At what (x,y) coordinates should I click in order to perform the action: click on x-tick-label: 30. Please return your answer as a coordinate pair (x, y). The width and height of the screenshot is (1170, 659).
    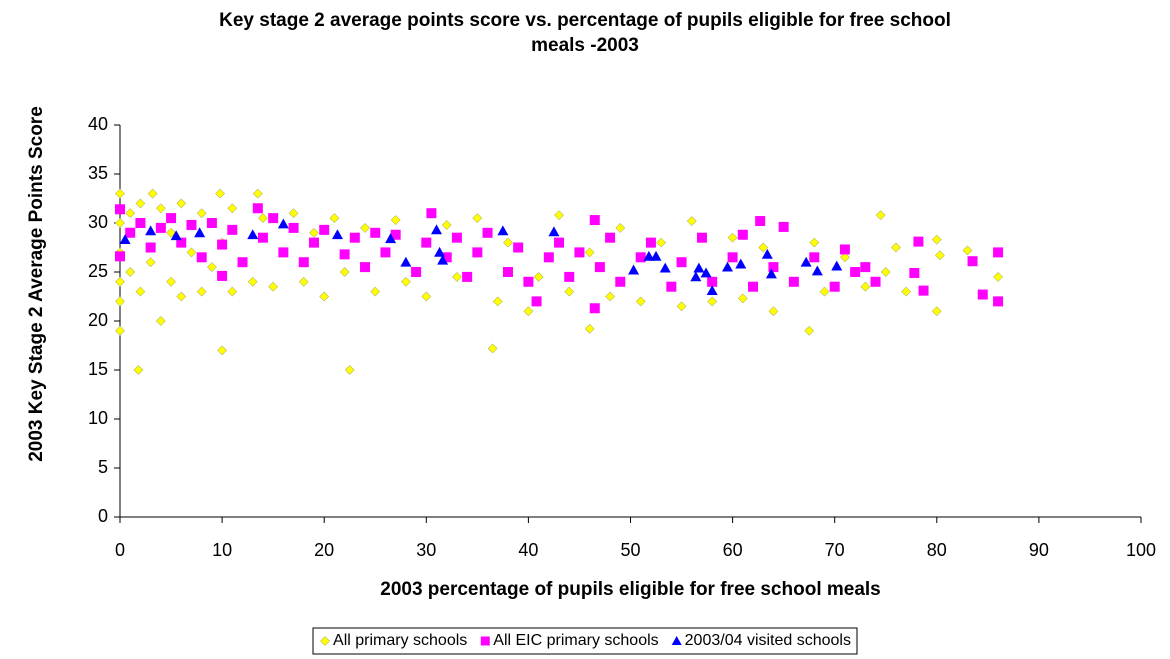
    Looking at the image, I should click on (426, 550).